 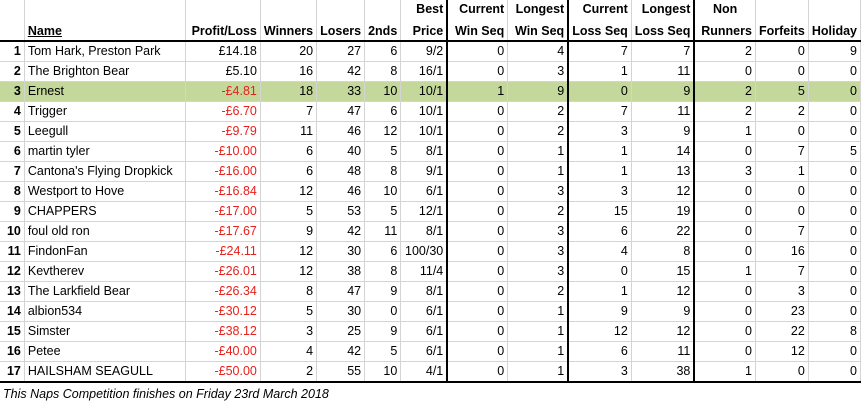 What do you see at coordinates (289, 372) in the screenshot?
I see `cell-winners: 2` at bounding box center [289, 372].